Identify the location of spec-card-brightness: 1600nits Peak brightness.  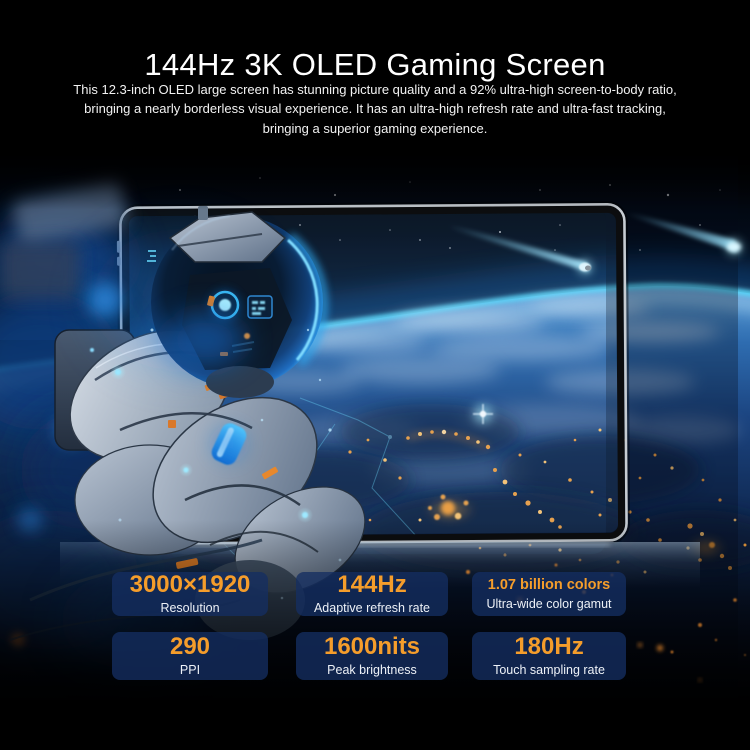
(372, 656).